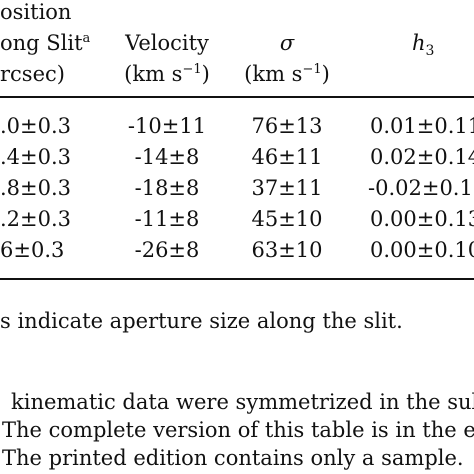 The image size is (474, 474). I want to click on note-aperture: s indicate aperture size along the slit., so click(201, 321).